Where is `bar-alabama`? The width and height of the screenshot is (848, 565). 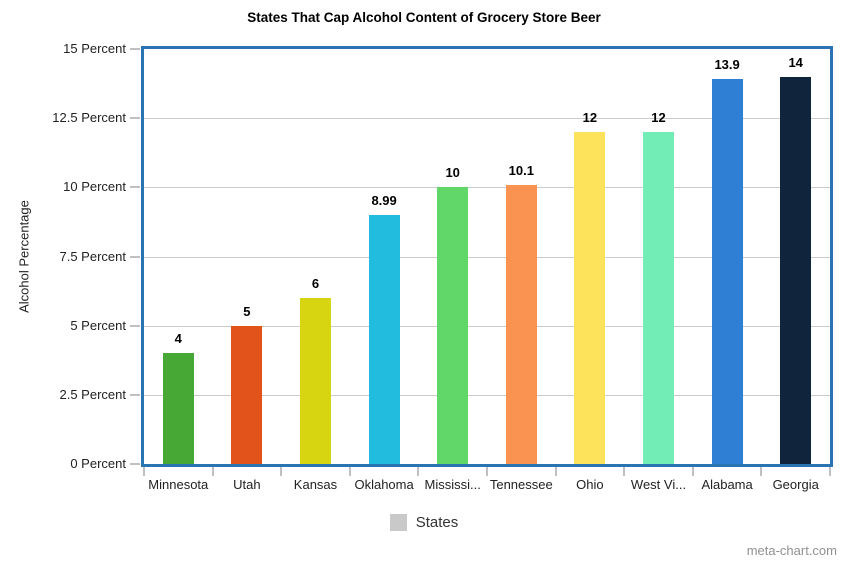
bar-alabama is located at coordinates (727, 271).